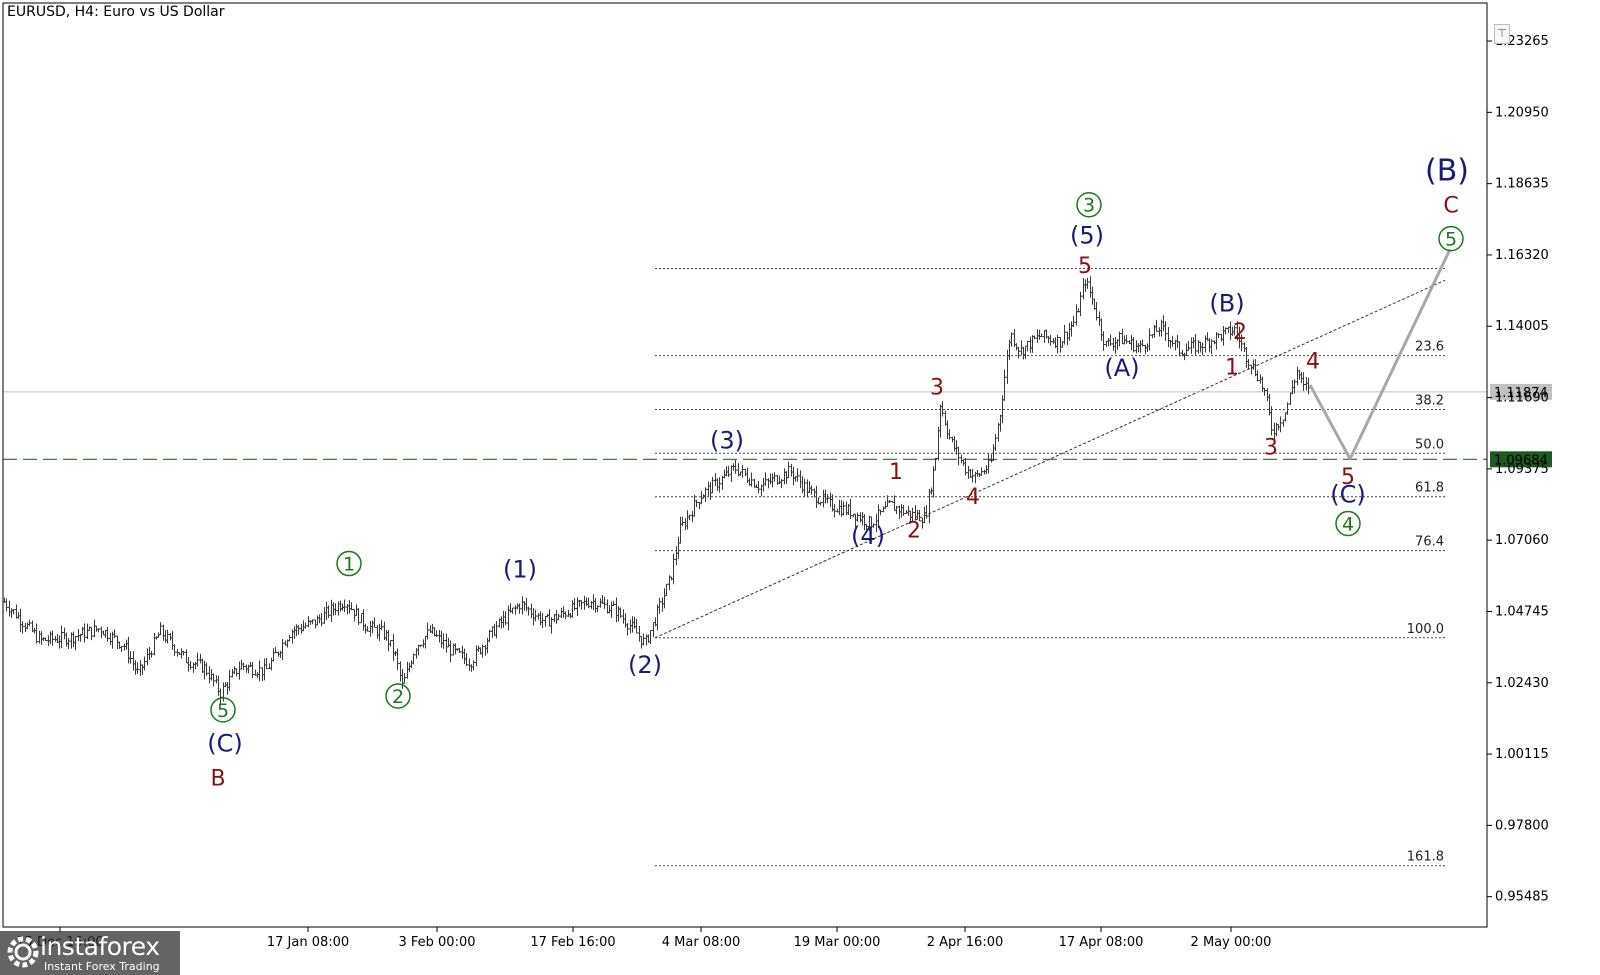 The height and width of the screenshot is (975, 1600). Describe the element at coordinates (1450, 206) in the screenshot. I see `wave-label: C` at that location.